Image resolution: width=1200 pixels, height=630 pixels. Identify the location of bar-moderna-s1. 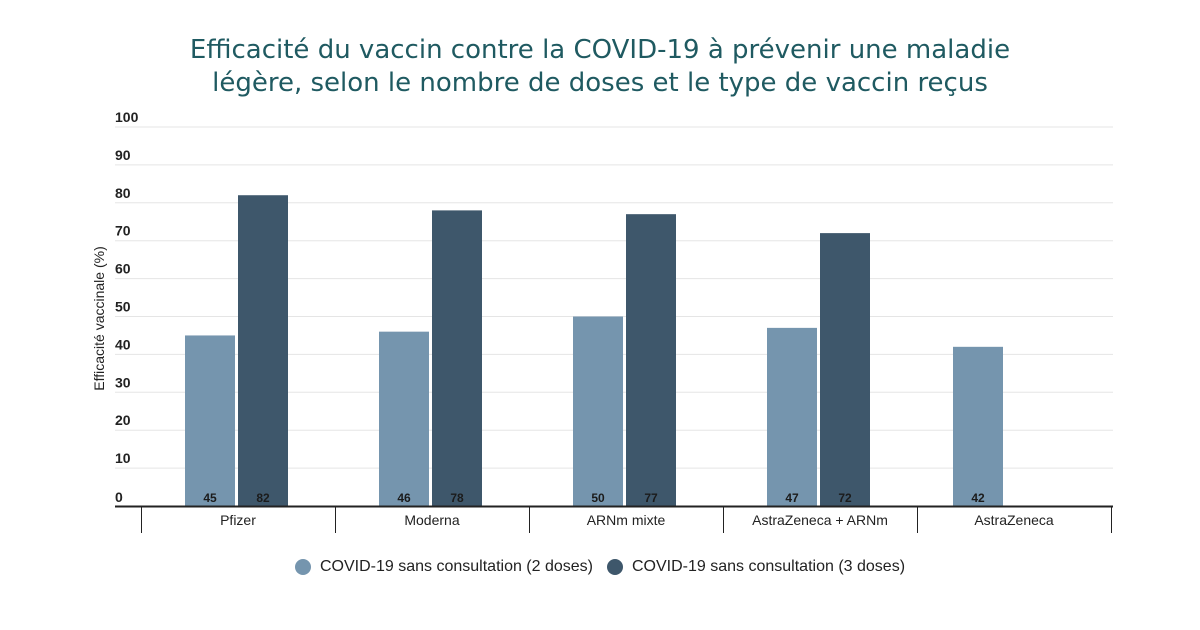
(457, 358).